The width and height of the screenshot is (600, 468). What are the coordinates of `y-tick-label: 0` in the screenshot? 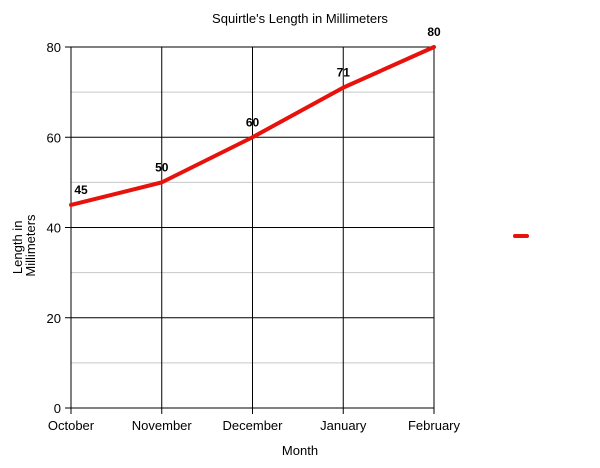 It's located at (57, 408).